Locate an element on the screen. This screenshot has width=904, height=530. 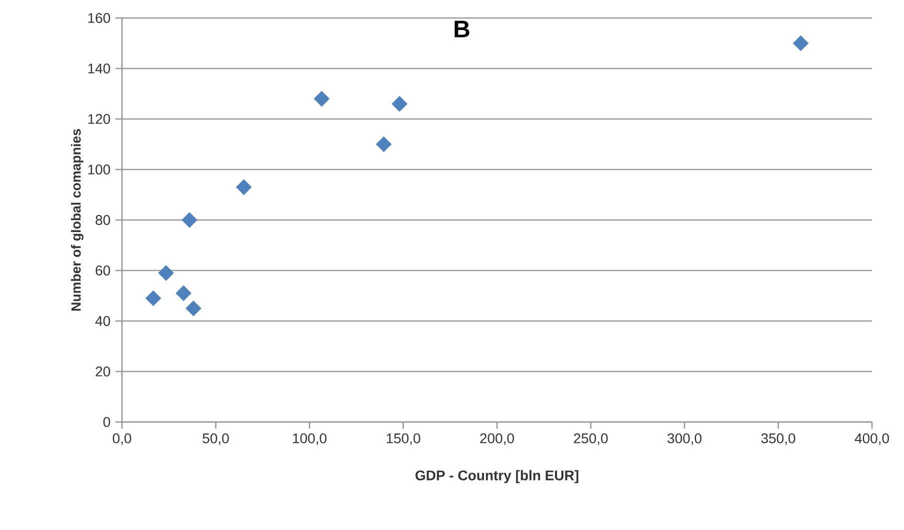
x-axis-title: GDP - Country [bln EUR] is located at coordinates (497, 477).